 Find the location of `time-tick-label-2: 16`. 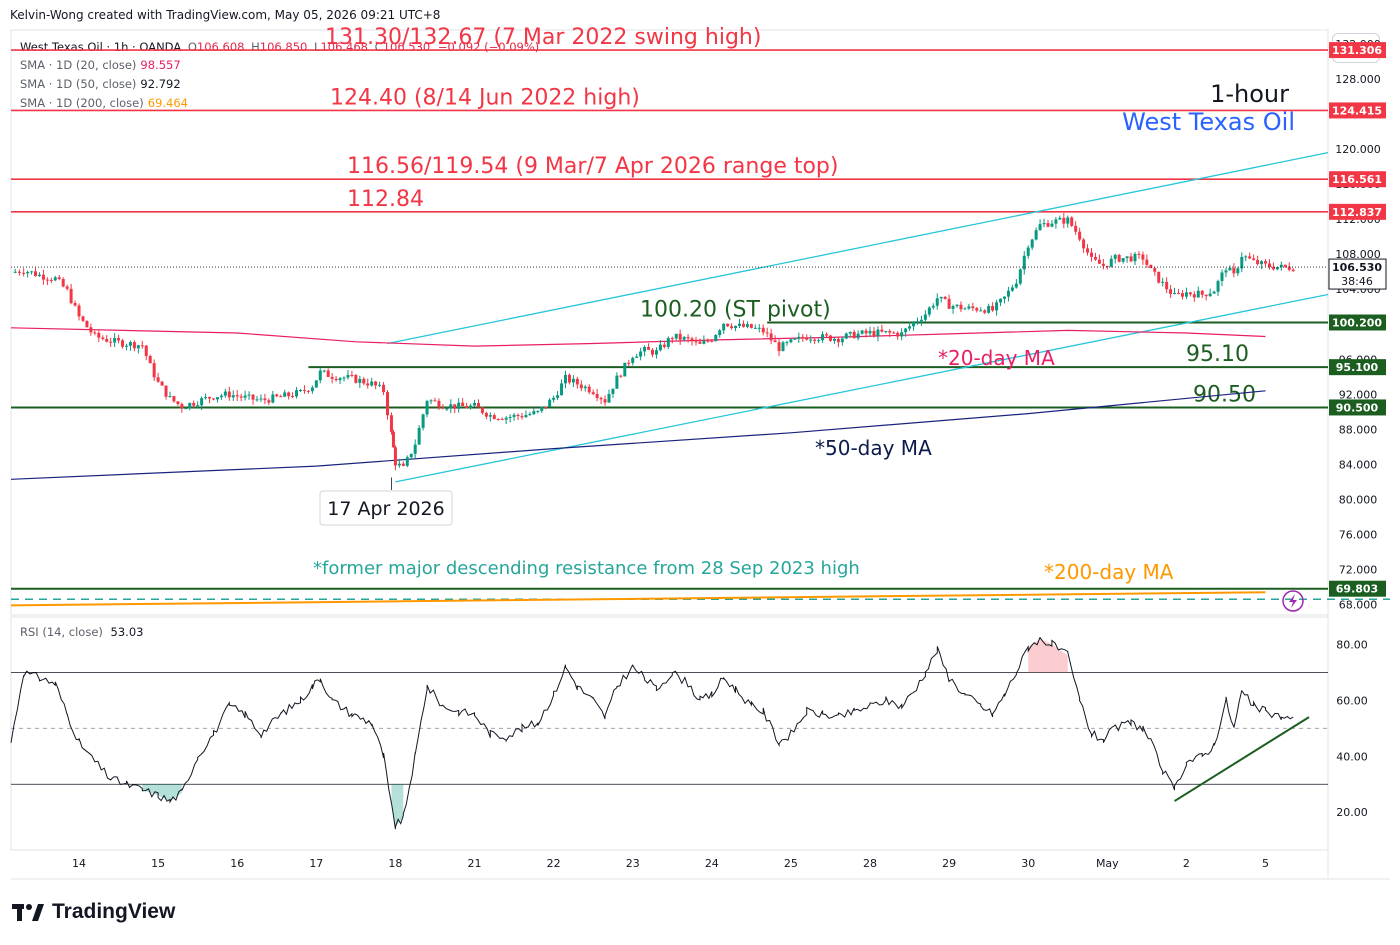

time-tick-label-2: 16 is located at coordinates (237, 863).